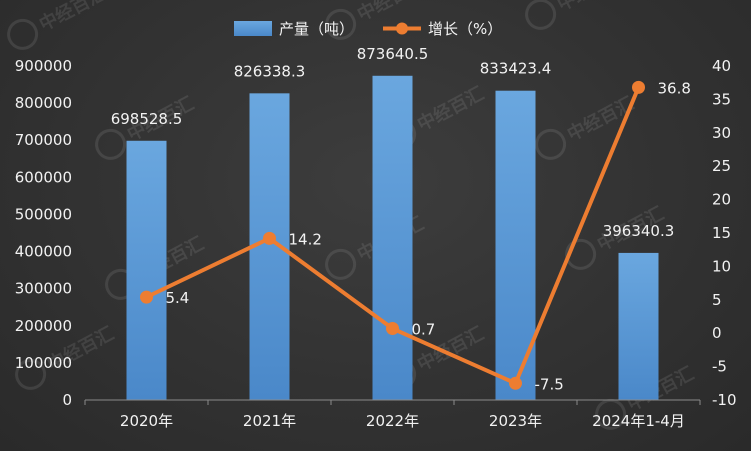 The width and height of the screenshot is (751, 451). What do you see at coordinates (147, 119) in the screenshot?
I see `bar-label-2020年: 698528.5` at bounding box center [147, 119].